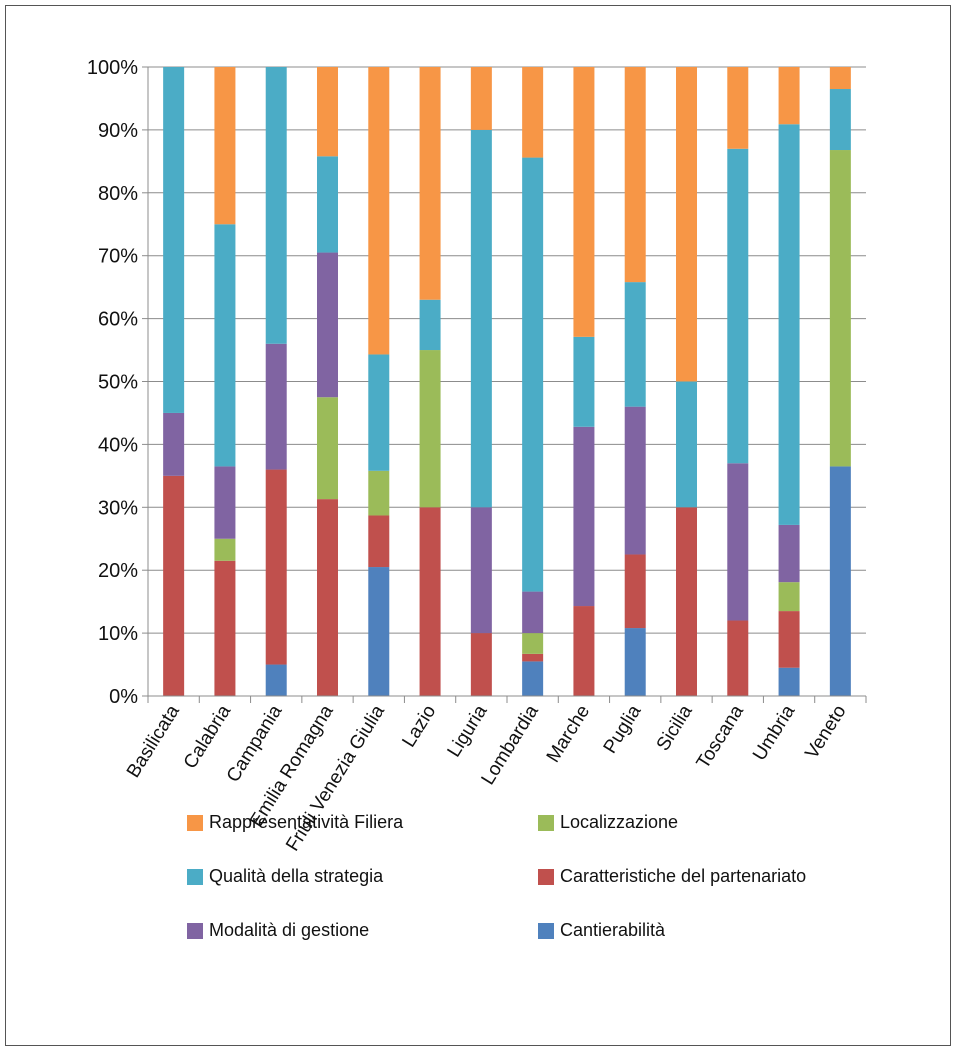  What do you see at coordinates (118, 257) in the screenshot?
I see `y-tick-label: 70%` at bounding box center [118, 257].